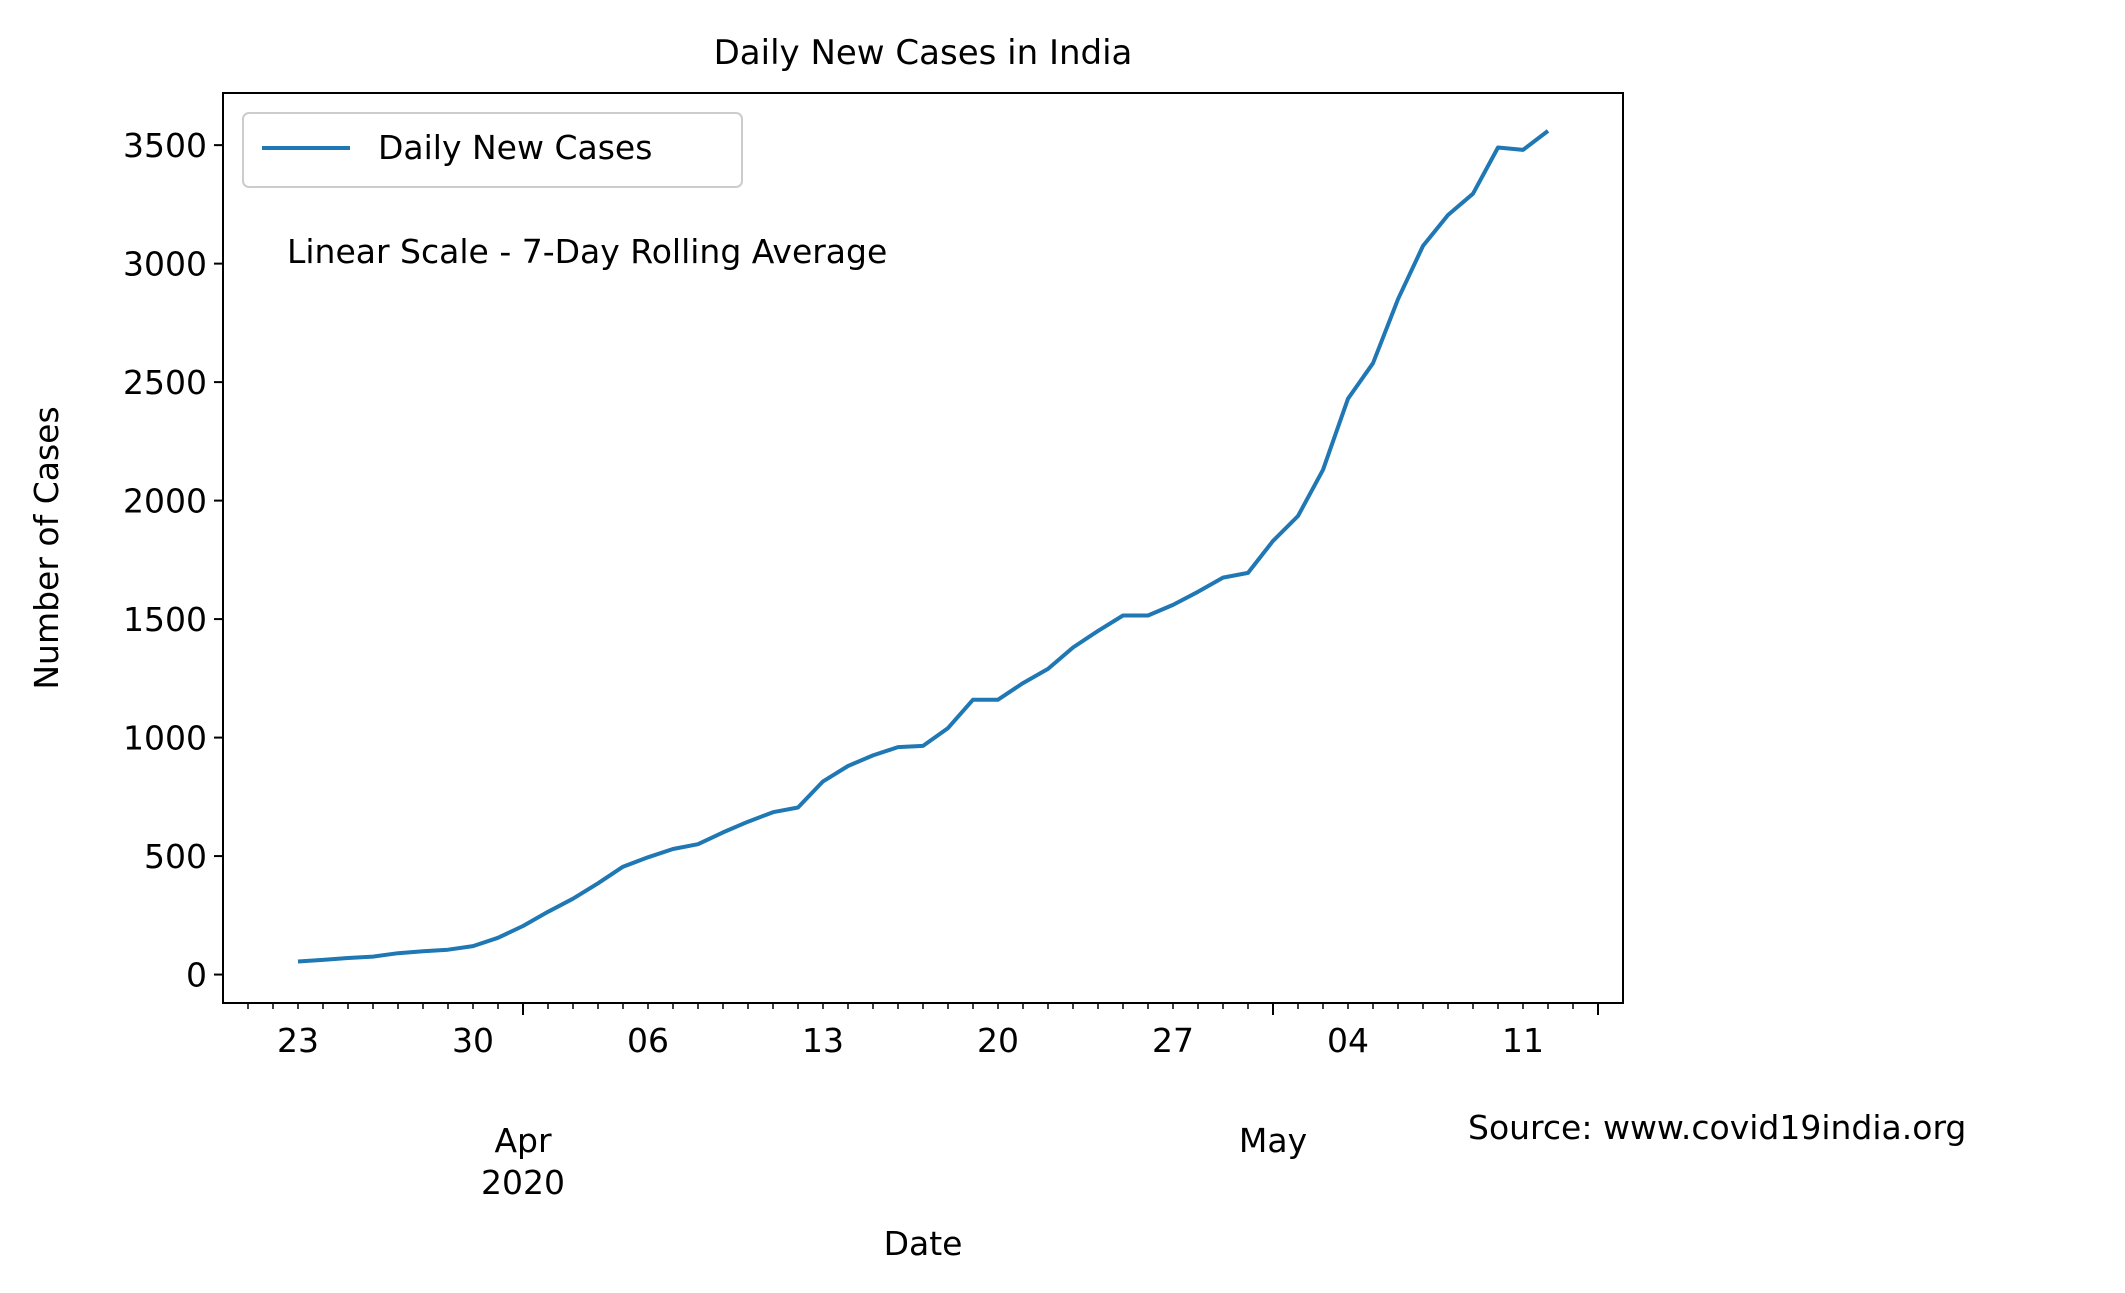 The image size is (2125, 1293). I want to click on x-month-label: May, so click(1273, 1140).